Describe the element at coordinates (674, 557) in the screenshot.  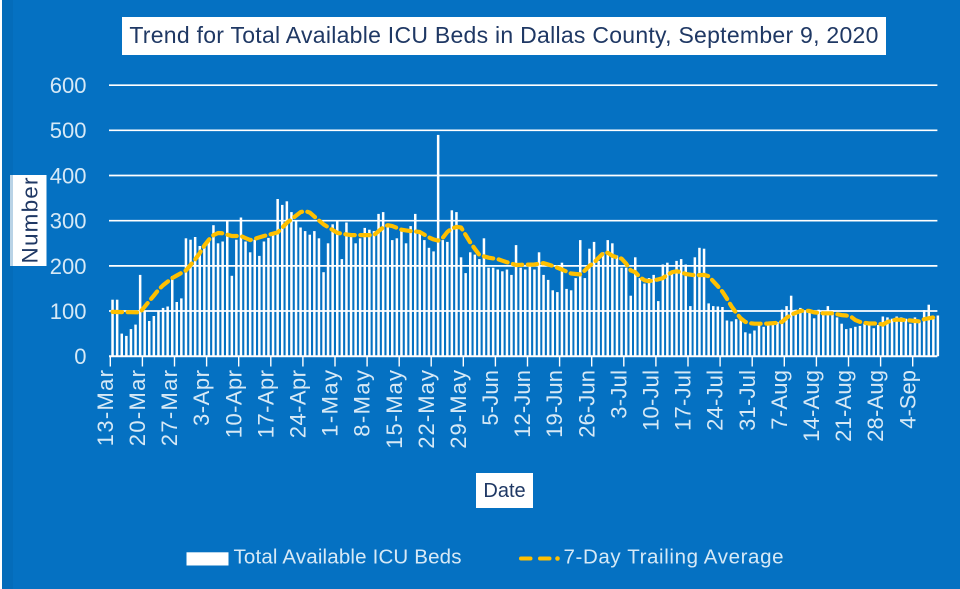
I see `svg-text: 7-Day Trailing Average` at that location.